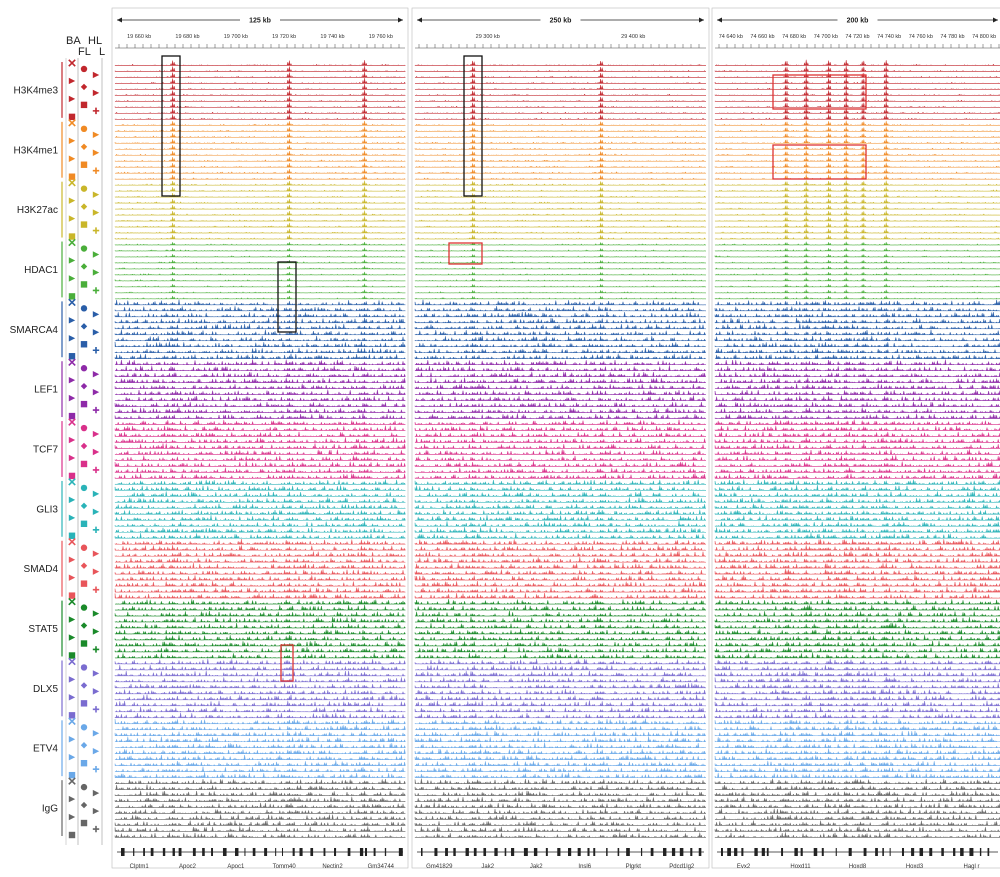  What do you see at coordinates (633, 37) in the screenshot?
I see `ruler-tick-label: 29 400 kb` at bounding box center [633, 37].